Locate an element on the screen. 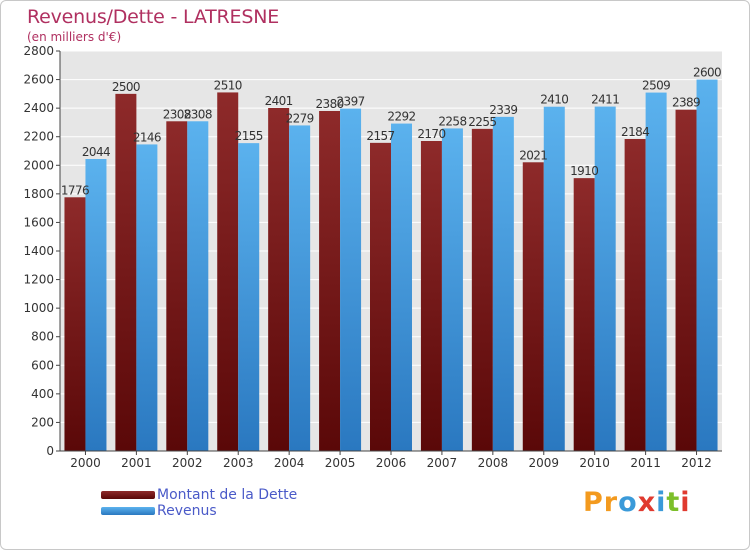 This screenshot has width=750, height=550. chart-title: Revenus/Dette - LATRESNE is located at coordinates (153, 17).